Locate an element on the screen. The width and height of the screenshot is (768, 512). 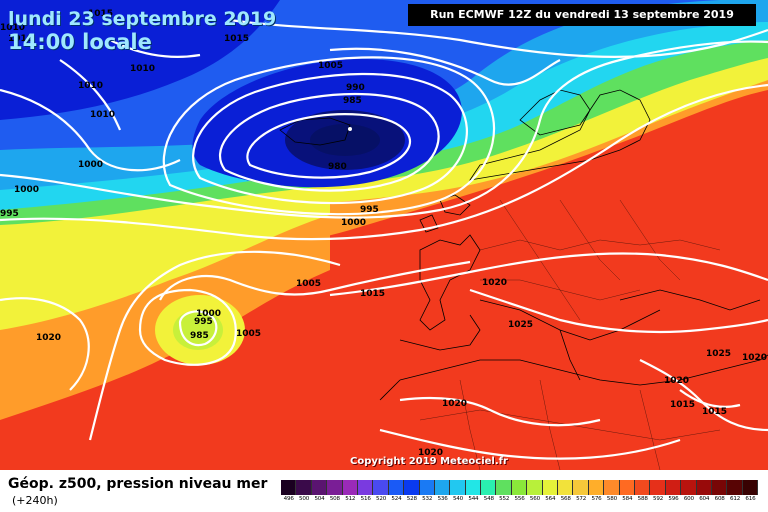
scale-label: 580 is located at coordinates (611, 499).